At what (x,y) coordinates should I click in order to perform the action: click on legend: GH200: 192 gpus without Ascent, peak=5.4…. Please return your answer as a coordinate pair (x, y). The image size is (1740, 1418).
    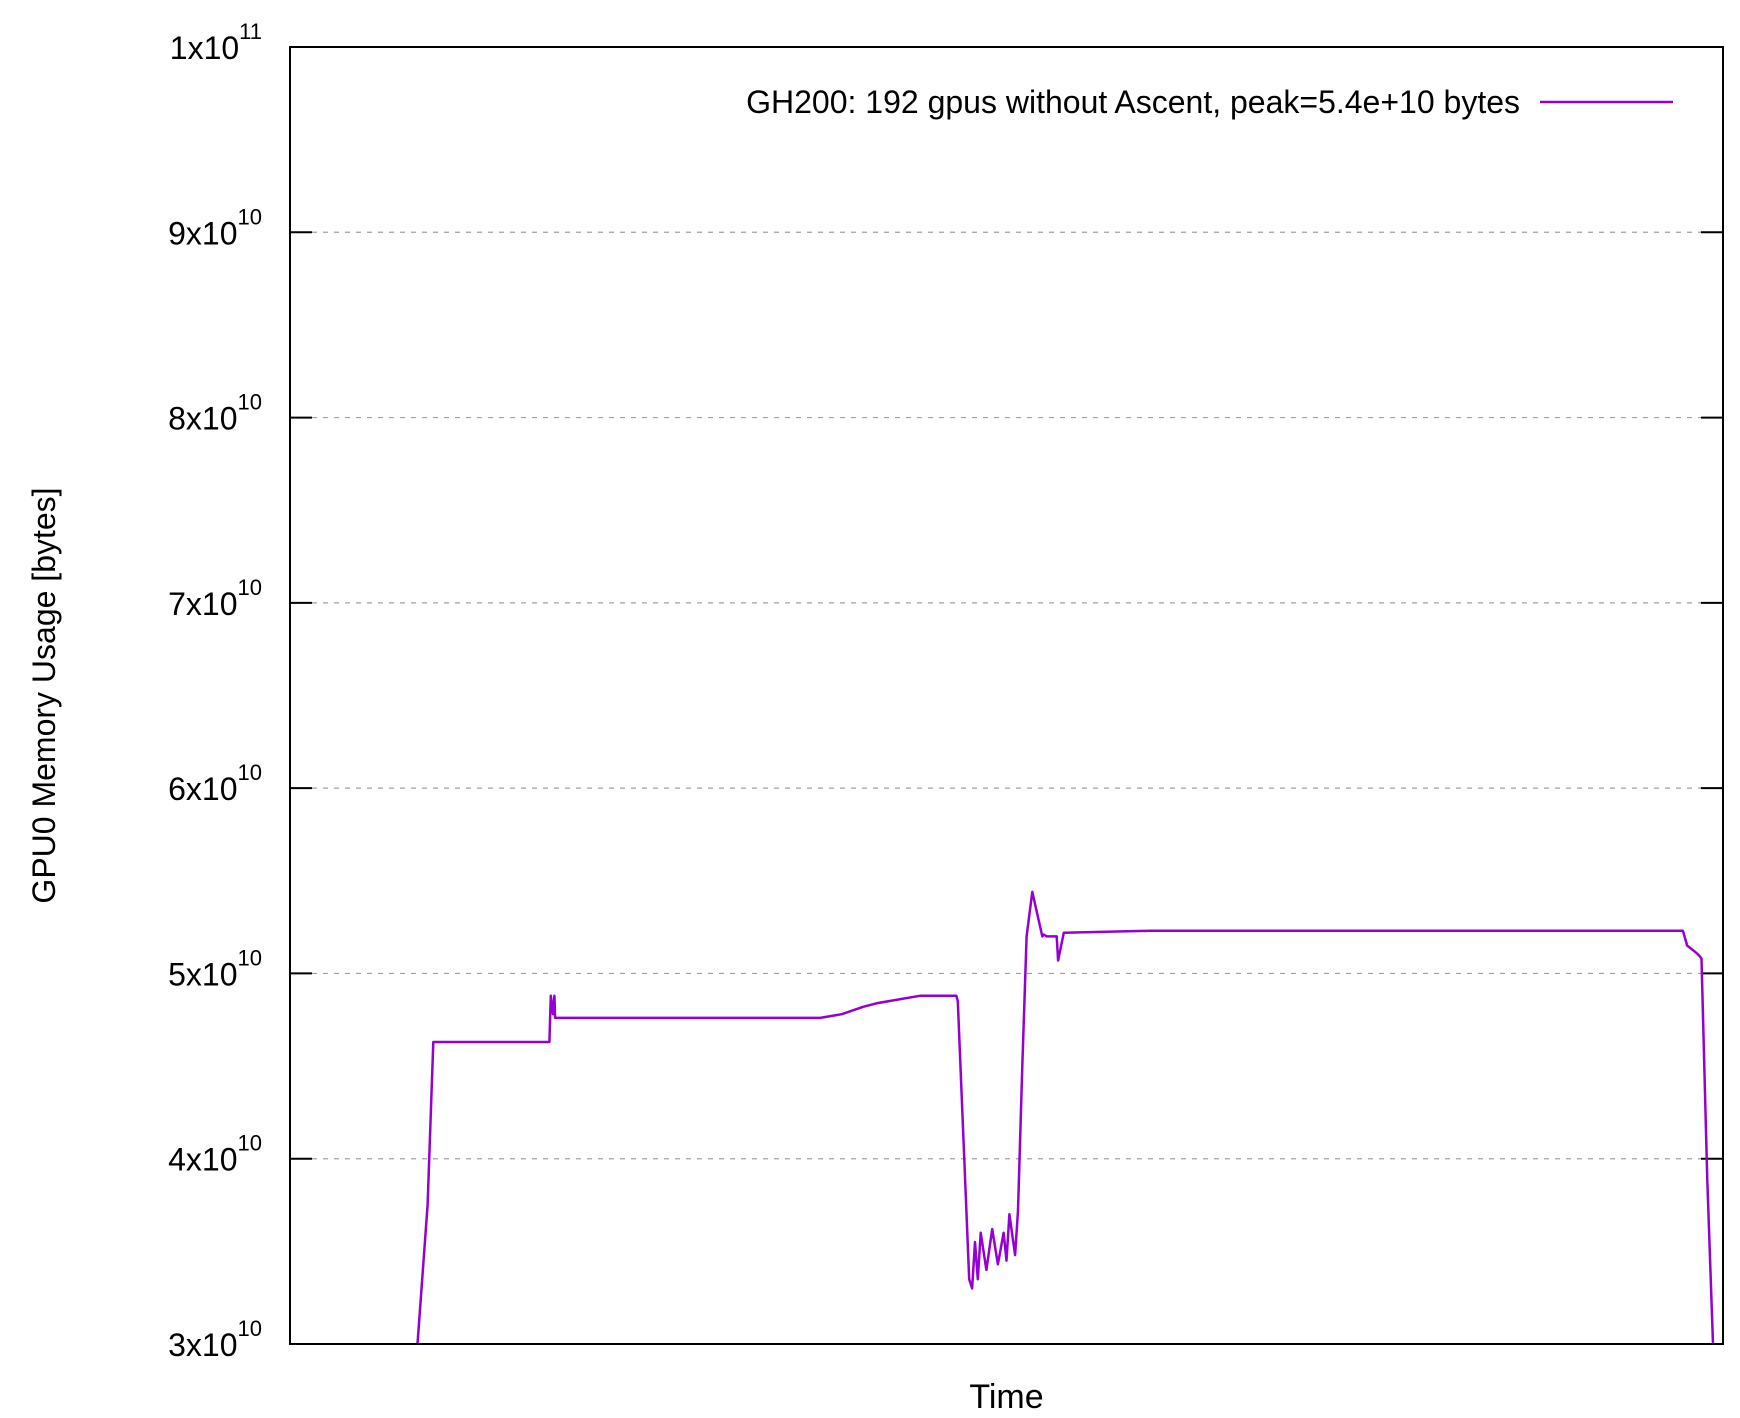
    Looking at the image, I should click on (1209, 102).